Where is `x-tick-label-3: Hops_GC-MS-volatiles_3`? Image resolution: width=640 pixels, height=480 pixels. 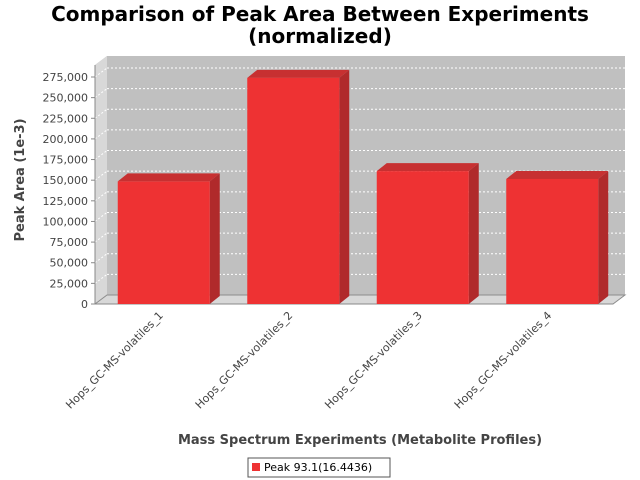
x-tick-label-3: Hops_GC-MS-volatiles_3 is located at coordinates (373, 360).